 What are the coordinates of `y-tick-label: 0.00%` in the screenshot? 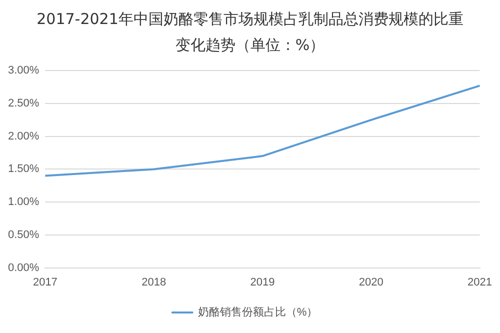 It's located at (24, 268).